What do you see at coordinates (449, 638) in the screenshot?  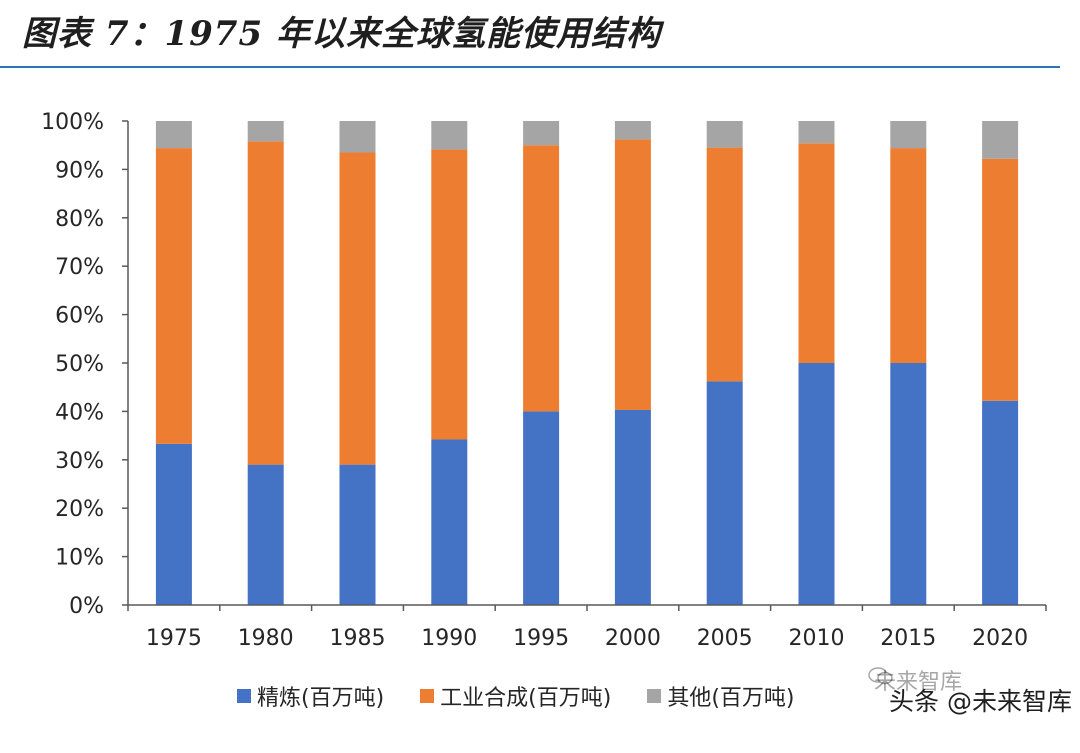 I see `x-tick-label: 1990` at bounding box center [449, 638].